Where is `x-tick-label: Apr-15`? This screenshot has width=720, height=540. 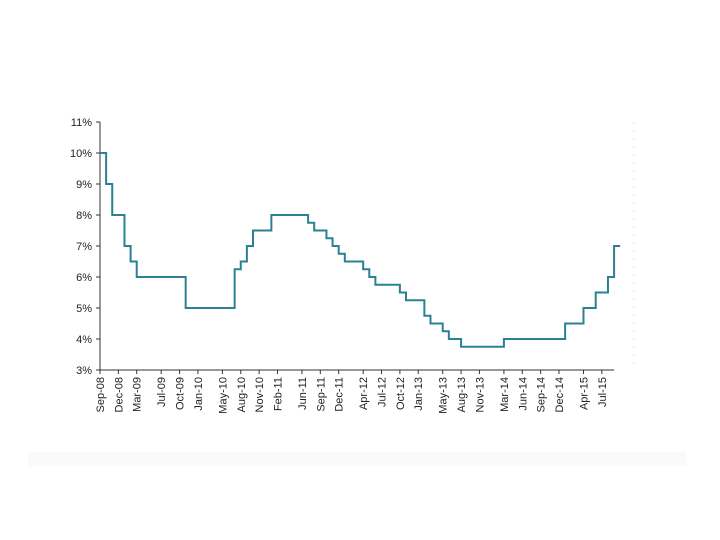 x-tick-label: Apr-15 is located at coordinates (584, 393).